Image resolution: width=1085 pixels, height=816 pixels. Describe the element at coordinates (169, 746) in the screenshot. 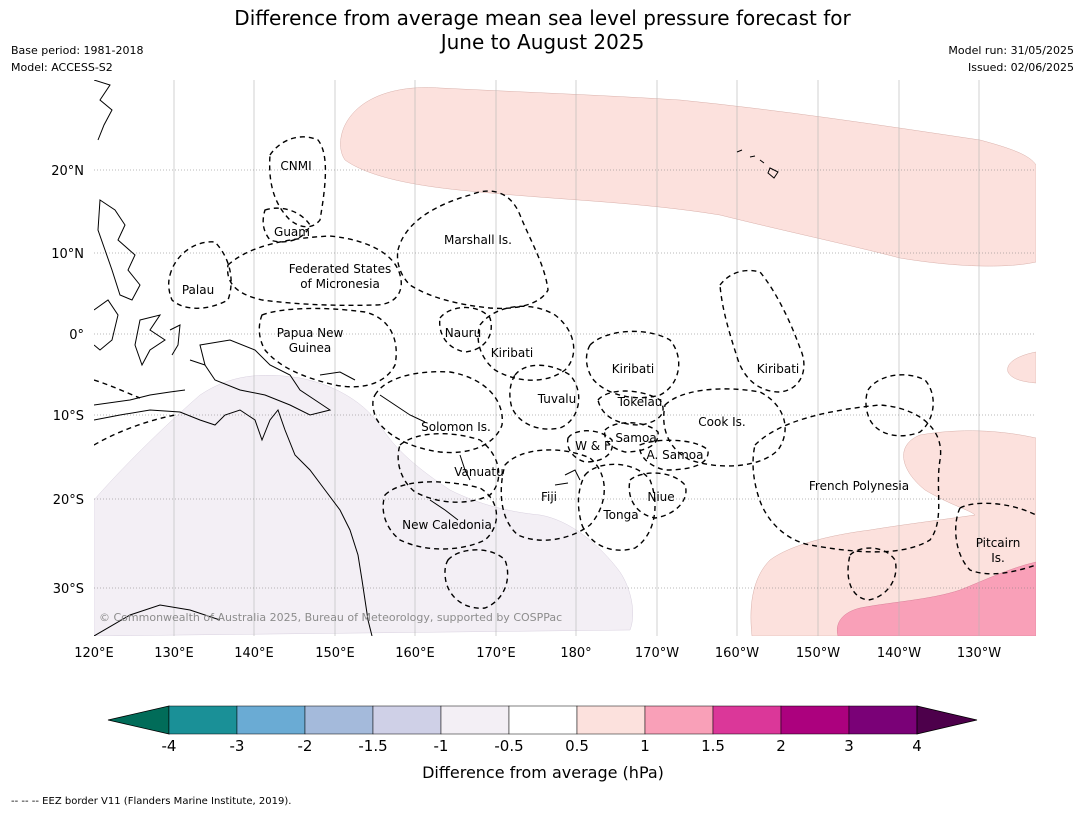

I see `colorbar-tick-label: -4` at that location.